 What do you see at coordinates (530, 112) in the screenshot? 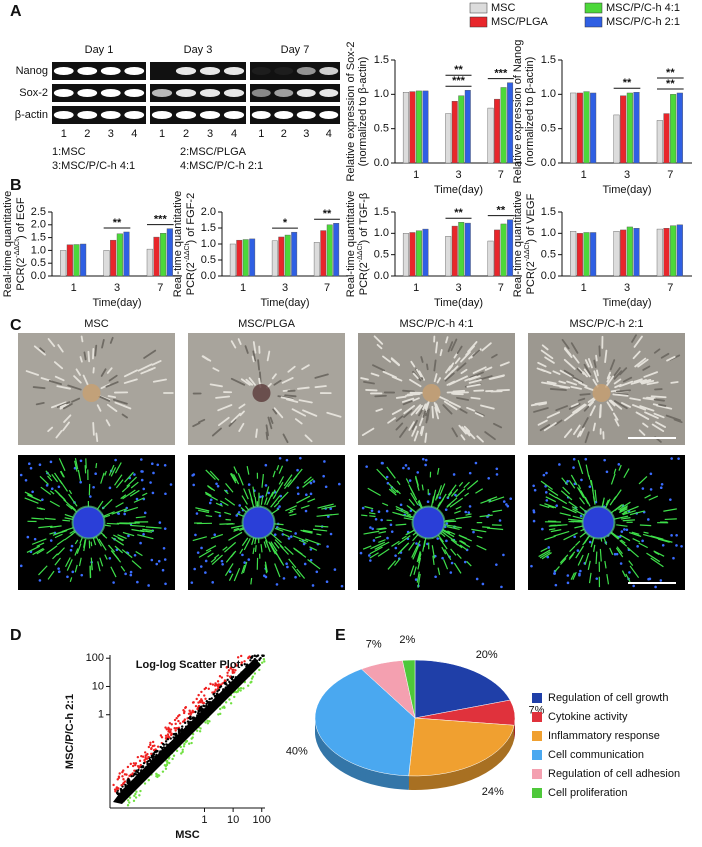
I see `y-axis-label: (normalized to β-actin)` at bounding box center [530, 112].